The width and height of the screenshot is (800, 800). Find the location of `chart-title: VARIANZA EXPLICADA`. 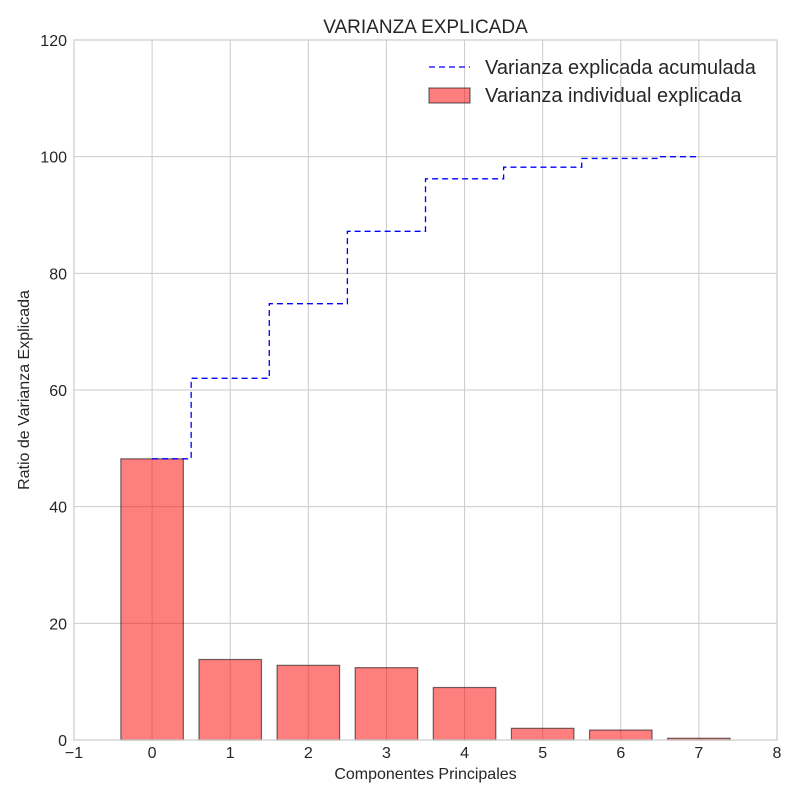

chart-title: VARIANZA EXPLICADA is located at coordinates (425, 27).